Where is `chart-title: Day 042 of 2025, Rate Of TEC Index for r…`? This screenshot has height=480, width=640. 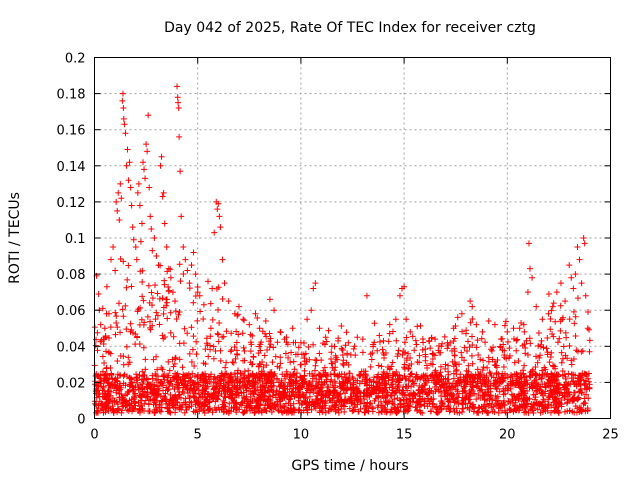 chart-title: Day 042 of 2025, Rate Of TEC Index for r… is located at coordinates (350, 28).